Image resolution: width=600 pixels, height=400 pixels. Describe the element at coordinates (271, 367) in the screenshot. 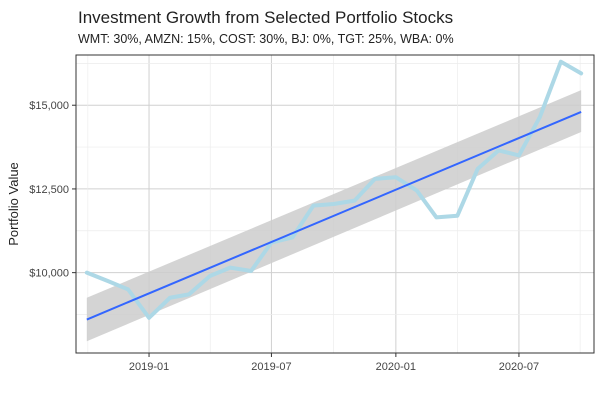

I see `x-tick-label: 2019-07` at that location.